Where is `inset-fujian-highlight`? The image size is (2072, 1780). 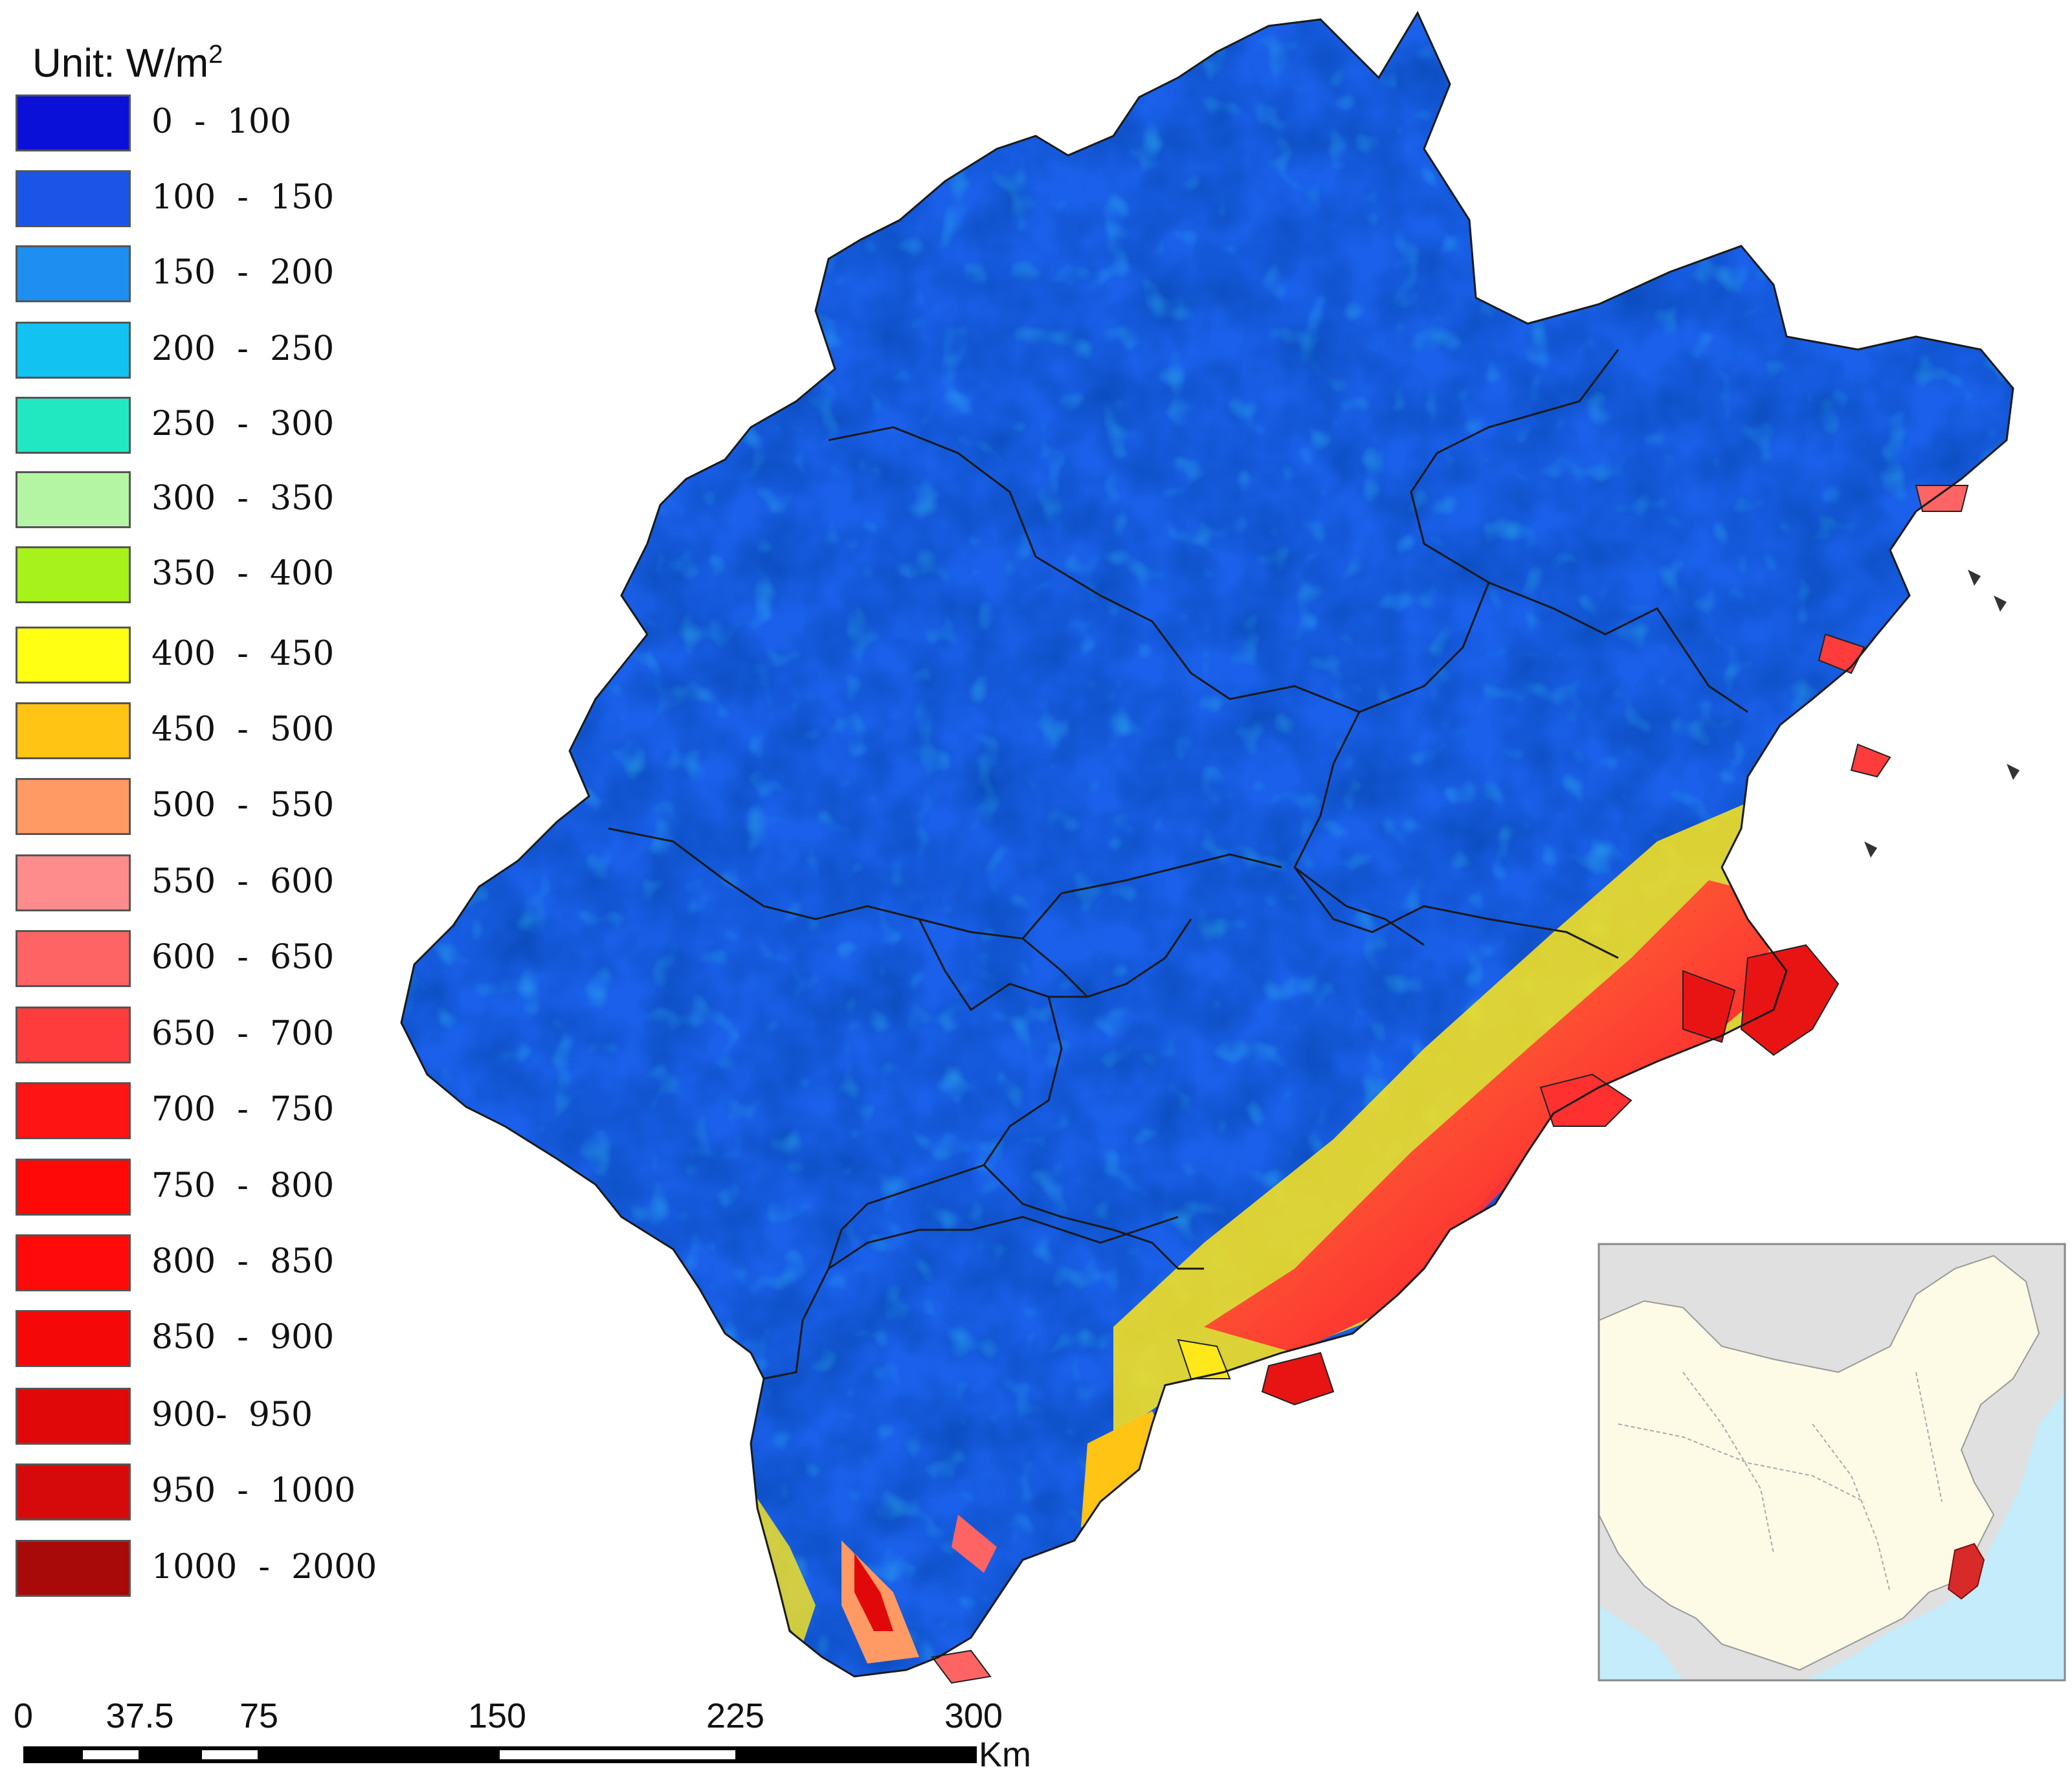
inset-fujian-highlight is located at coordinates (1966, 1571).